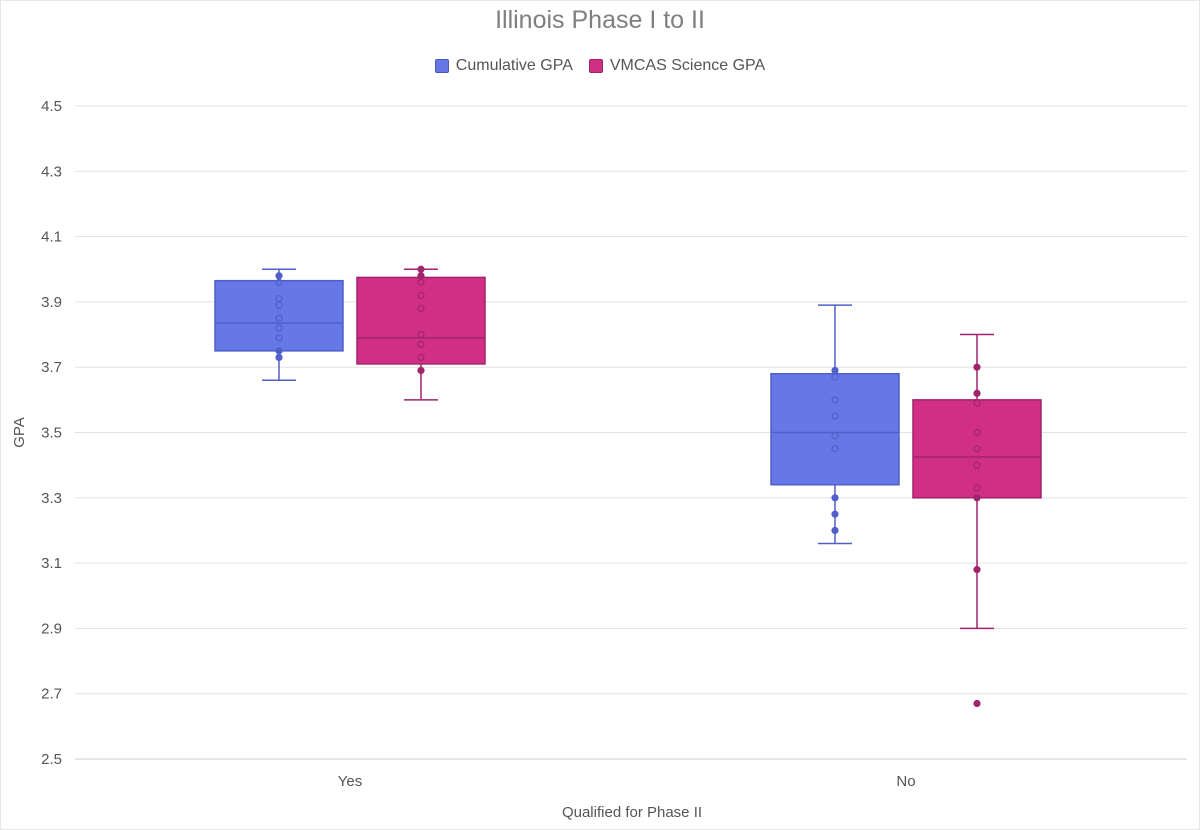 The image size is (1200, 830). I want to click on y-tick-label: 3.1, so click(51, 563).